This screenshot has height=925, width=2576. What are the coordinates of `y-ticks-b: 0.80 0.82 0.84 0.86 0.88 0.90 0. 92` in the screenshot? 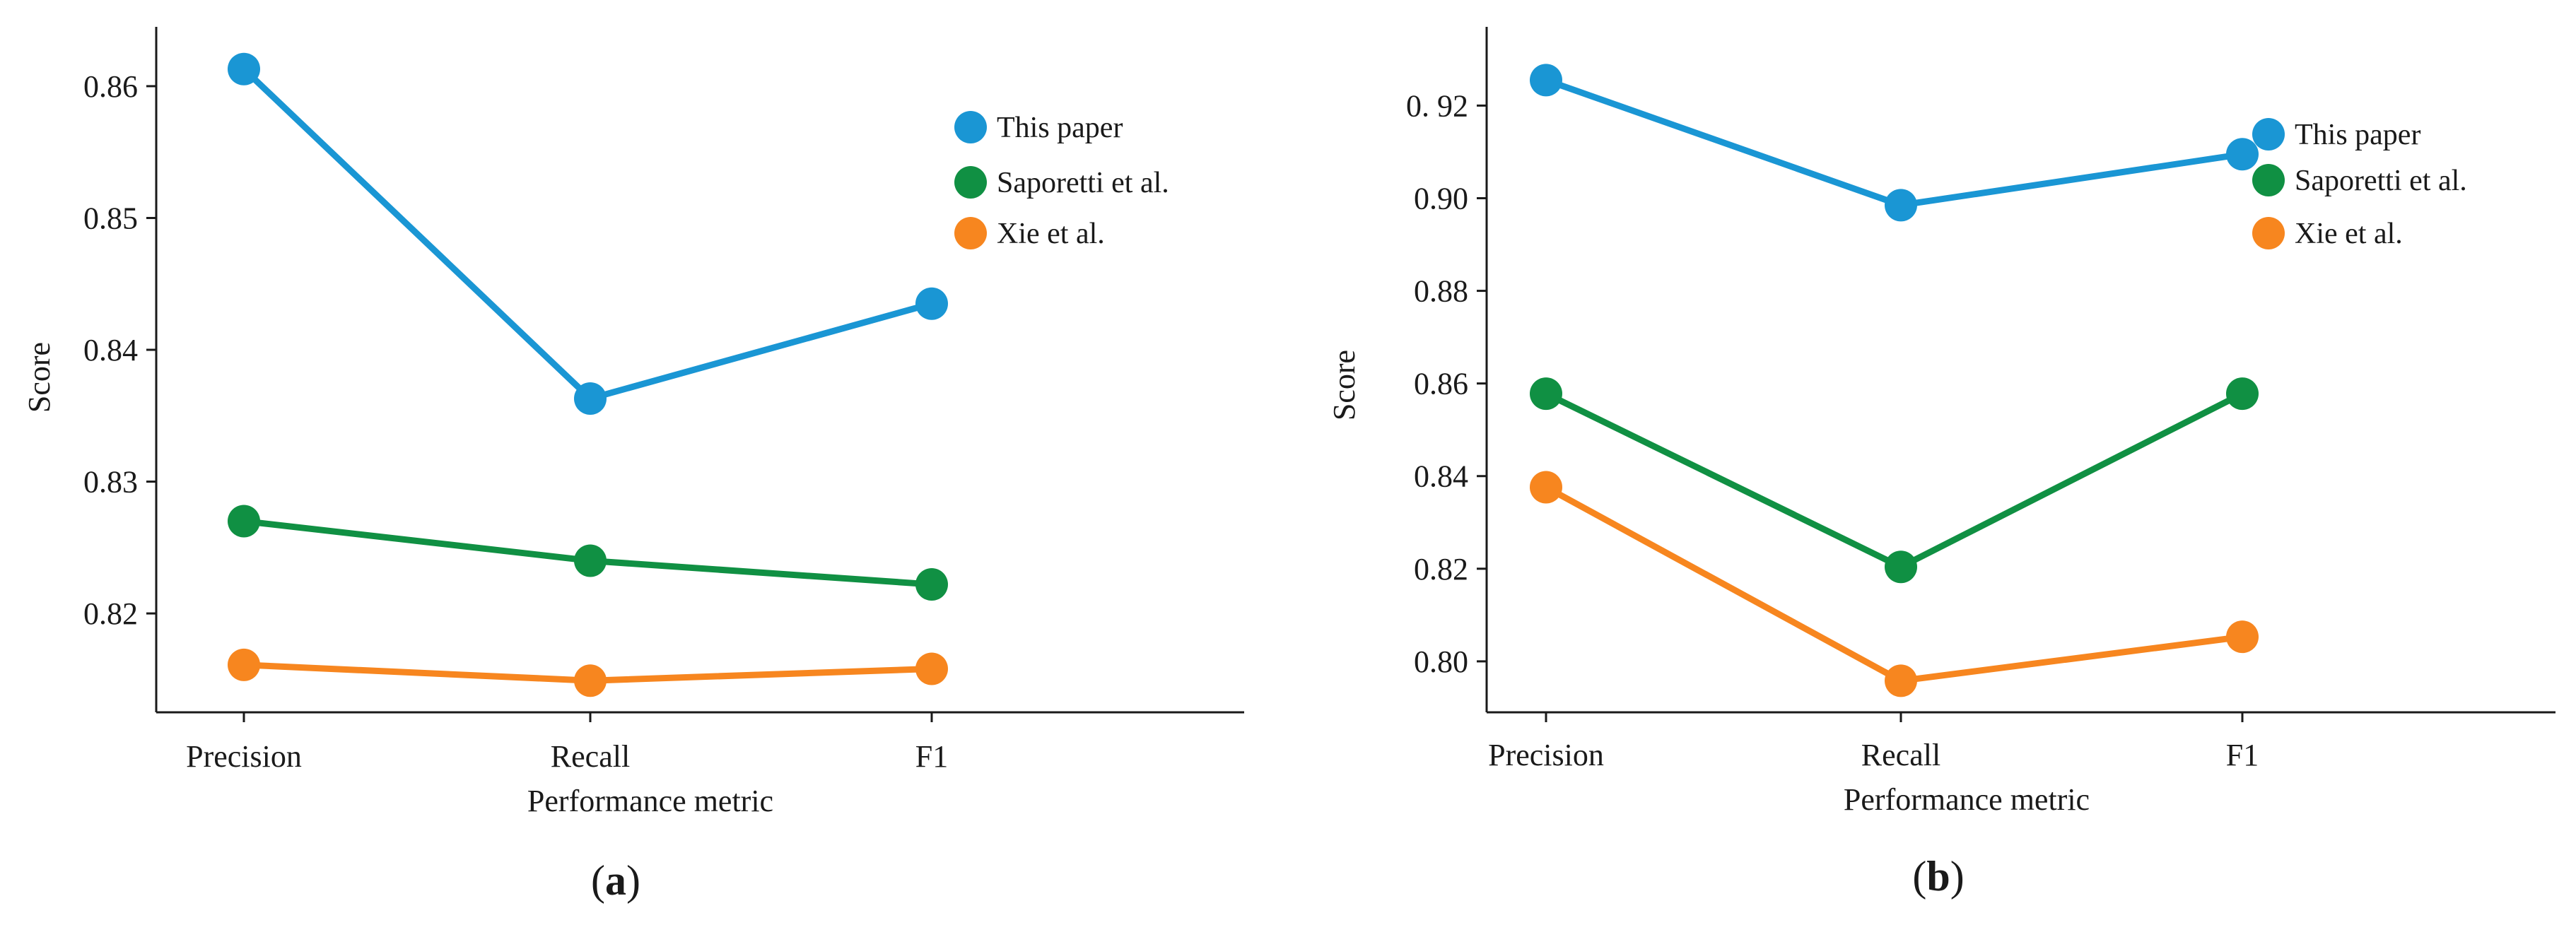 It's located at (1447, 383).